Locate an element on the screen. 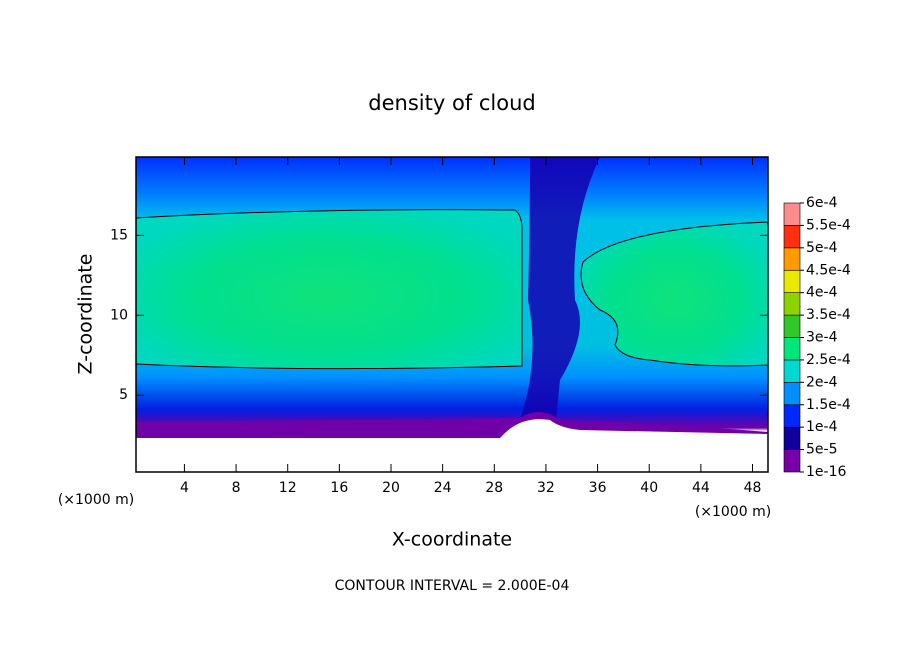  colorbar-label: 3.5e-4 is located at coordinates (828, 315).